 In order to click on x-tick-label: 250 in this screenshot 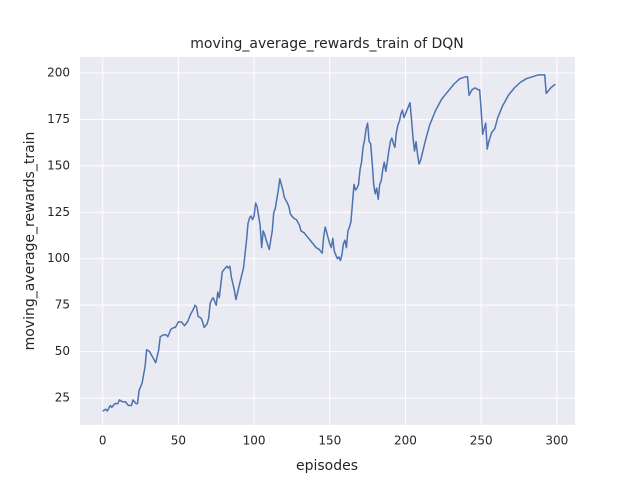, I will do `click(481, 441)`.